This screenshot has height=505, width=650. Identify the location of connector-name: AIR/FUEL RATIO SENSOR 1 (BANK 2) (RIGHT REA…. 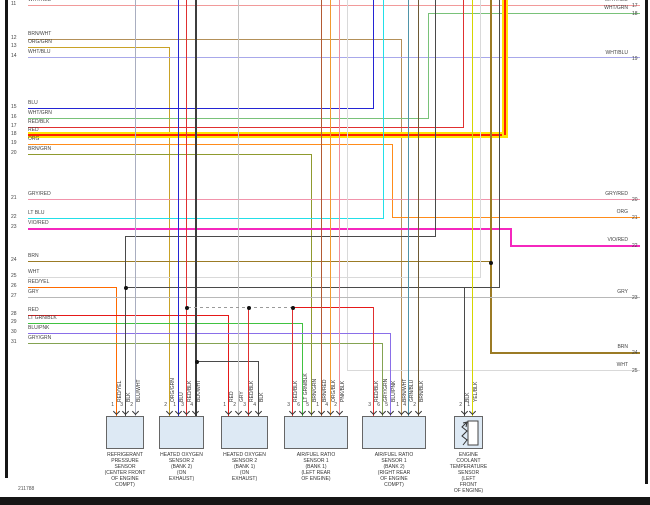
(394, 470).